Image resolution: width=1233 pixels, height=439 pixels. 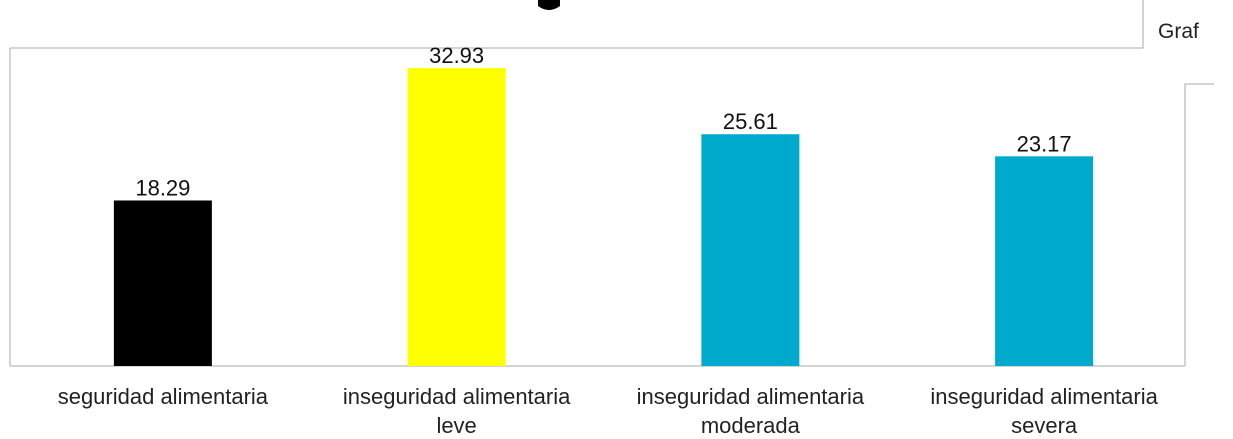 I want to click on value-label-4: 23.17, so click(x=1044, y=143).